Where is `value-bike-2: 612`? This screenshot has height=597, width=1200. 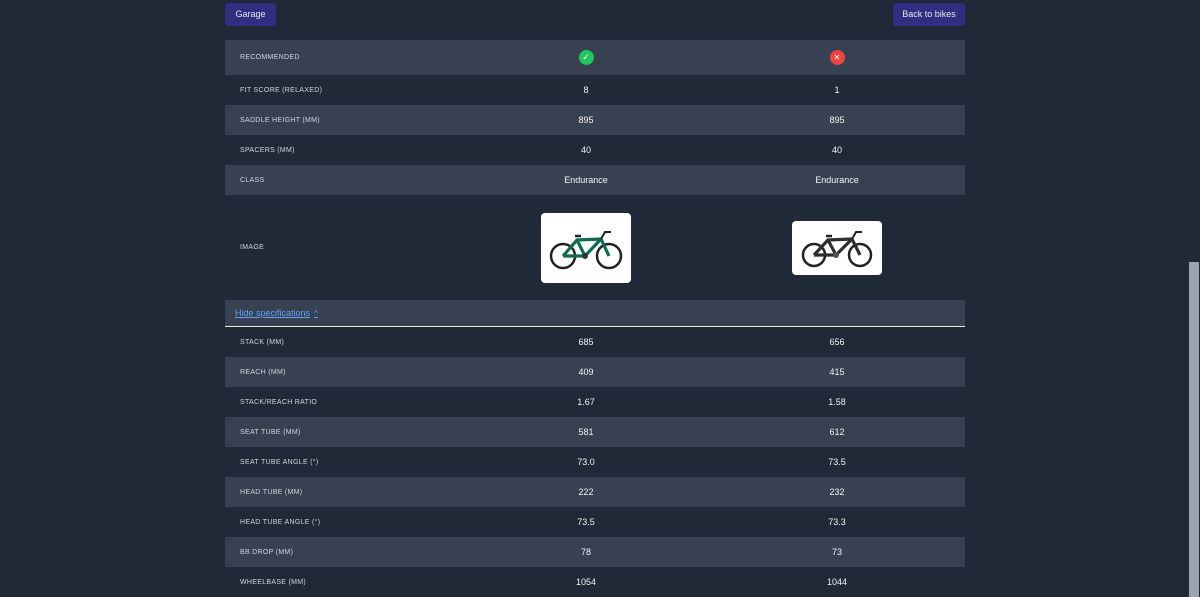 value-bike-2: 612 is located at coordinates (837, 432).